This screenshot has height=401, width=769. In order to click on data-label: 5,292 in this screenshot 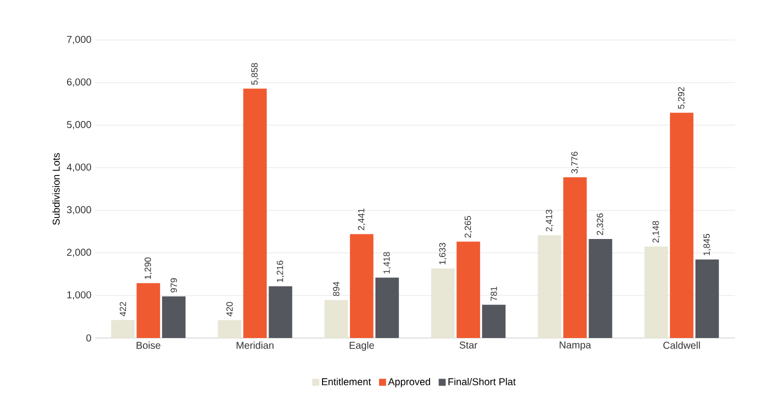, I will do `click(682, 98)`.